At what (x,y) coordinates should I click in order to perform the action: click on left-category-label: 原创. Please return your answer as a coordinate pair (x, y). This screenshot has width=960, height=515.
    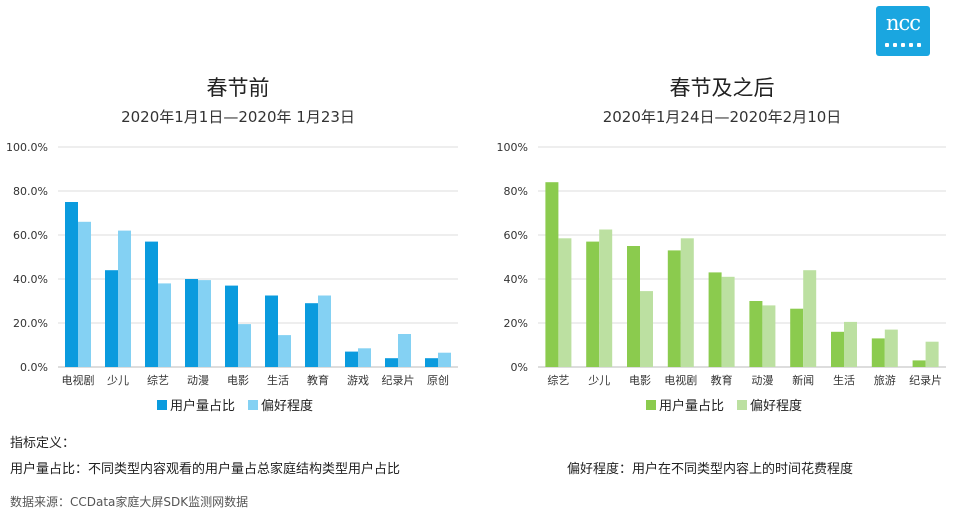
    Looking at the image, I should click on (438, 380).